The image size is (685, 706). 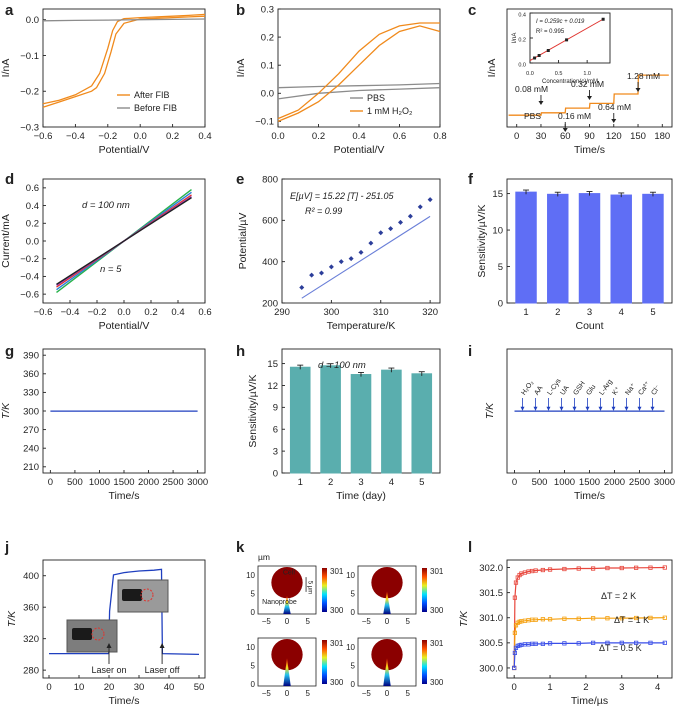 I want to click on legend-label: Before FIB, so click(x=155, y=108).